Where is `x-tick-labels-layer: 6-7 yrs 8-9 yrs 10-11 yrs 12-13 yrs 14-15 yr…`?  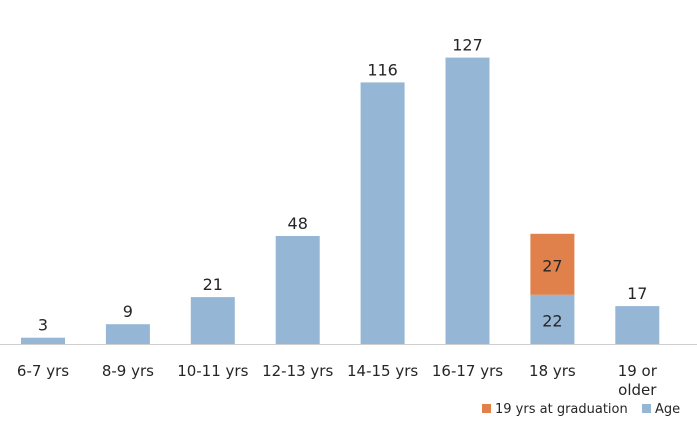
x-tick-labels-layer: 6-7 yrs 8-9 yrs 10-11 yrs 12-13 yrs 14-15 yr… is located at coordinates (337, 380).